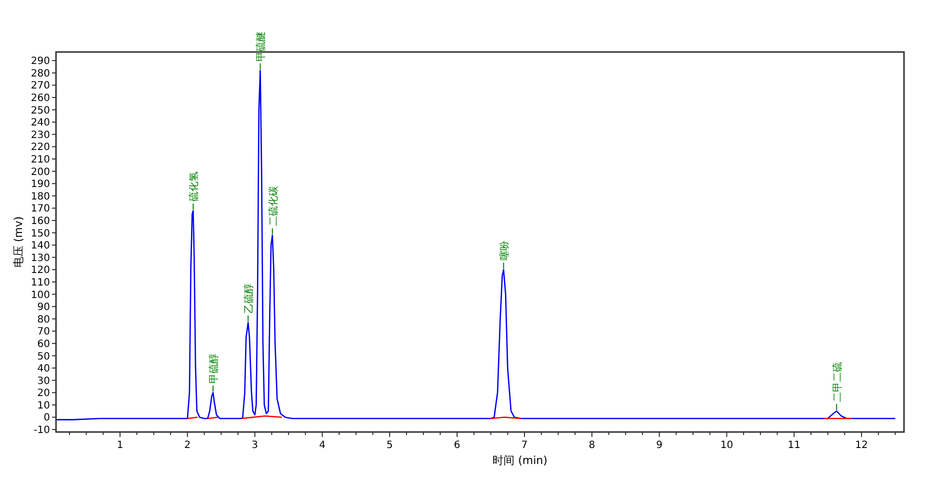 The width and height of the screenshot is (932, 478). What do you see at coordinates (43, 369) in the screenshot?
I see `y-tick-label: 40` at bounding box center [43, 369].